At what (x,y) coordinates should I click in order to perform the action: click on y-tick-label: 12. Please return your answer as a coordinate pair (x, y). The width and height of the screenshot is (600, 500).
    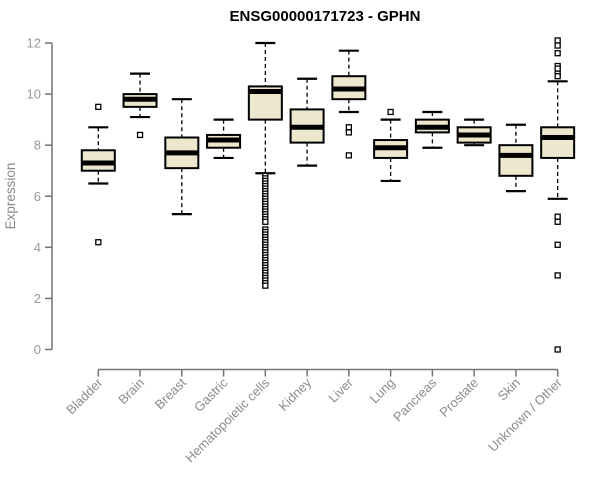
    Looking at the image, I should click on (34, 43).